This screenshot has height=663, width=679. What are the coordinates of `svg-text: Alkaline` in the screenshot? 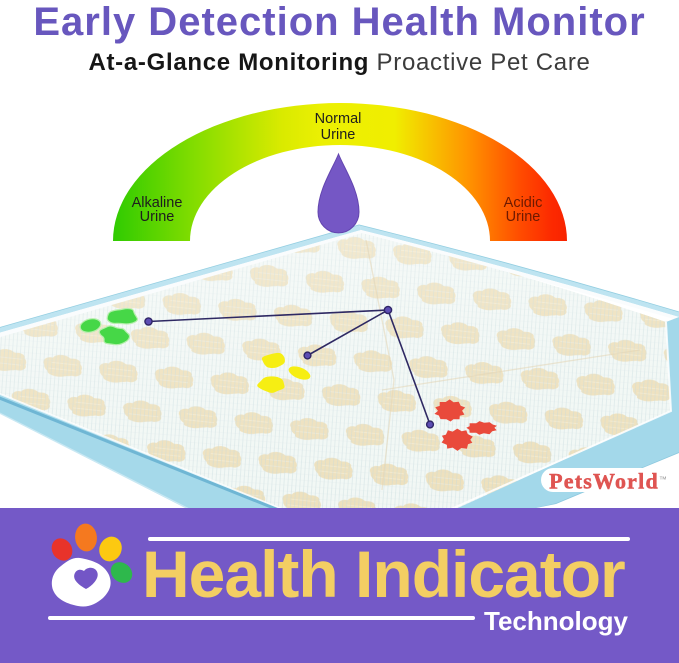 It's located at (157, 203).